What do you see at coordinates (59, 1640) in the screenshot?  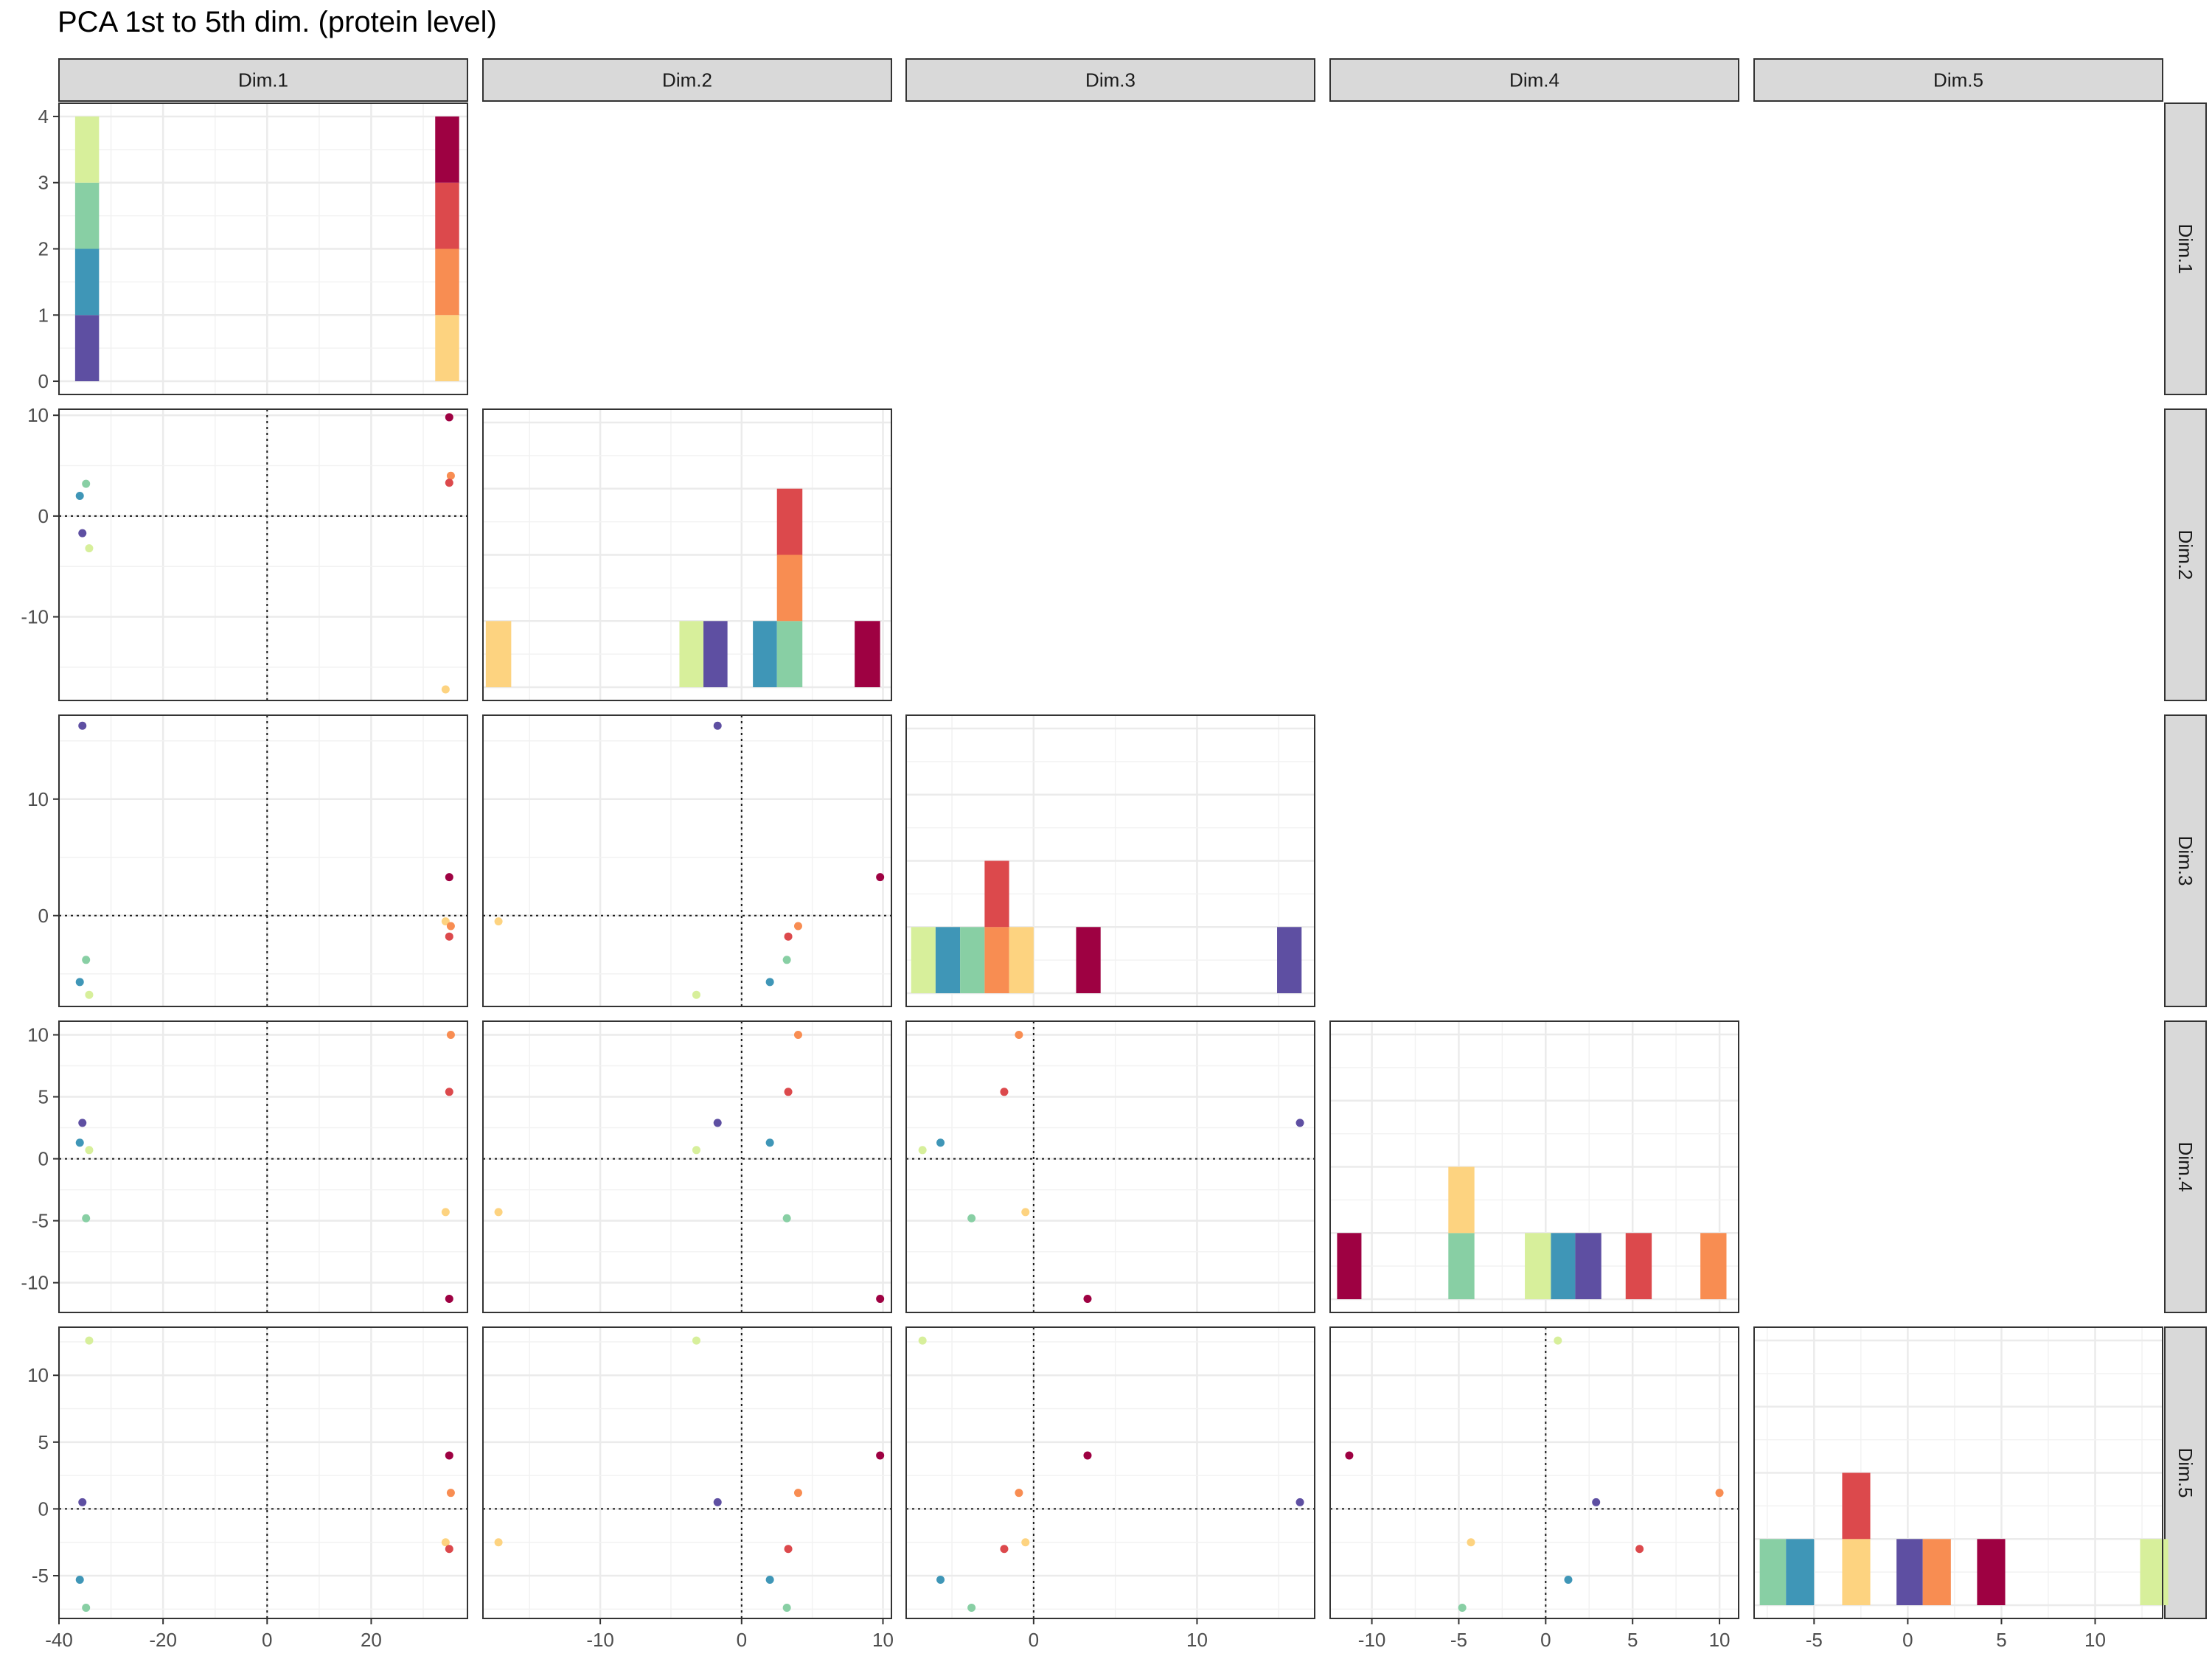 I see `x-tick-label: -40` at bounding box center [59, 1640].